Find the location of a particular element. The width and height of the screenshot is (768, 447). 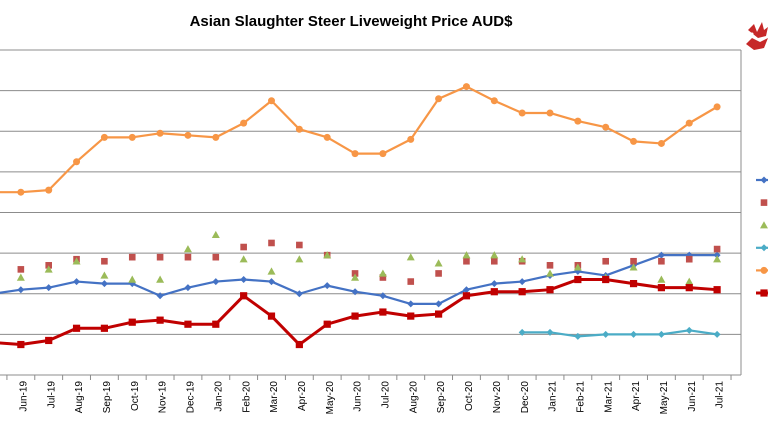

x-tick-label: Apr-20 is located at coordinates (302, 396).